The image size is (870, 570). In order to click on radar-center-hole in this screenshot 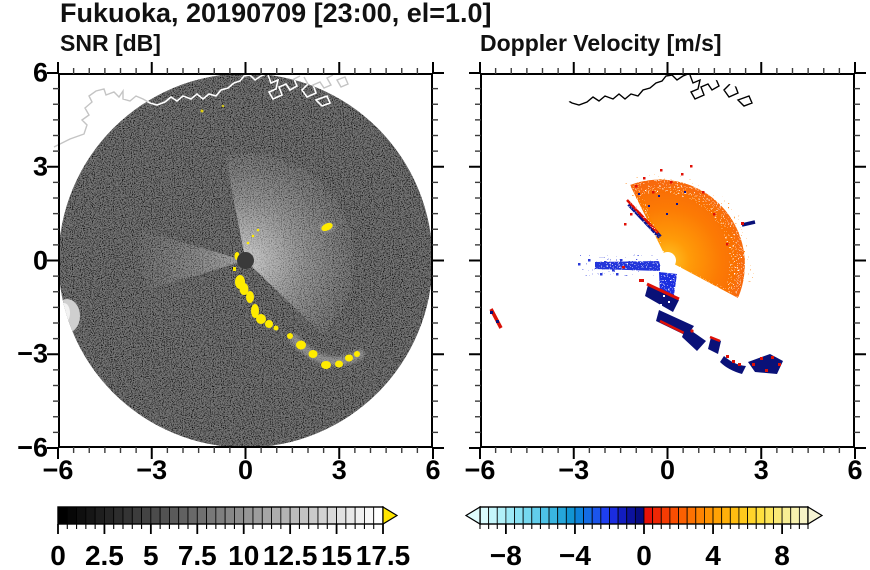, I will do `click(667, 260)`.